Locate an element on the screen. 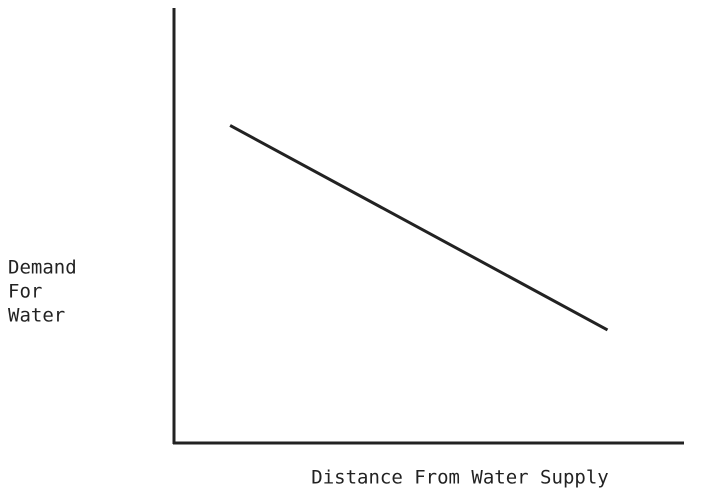  y-axis-label: Water is located at coordinates (36, 316).